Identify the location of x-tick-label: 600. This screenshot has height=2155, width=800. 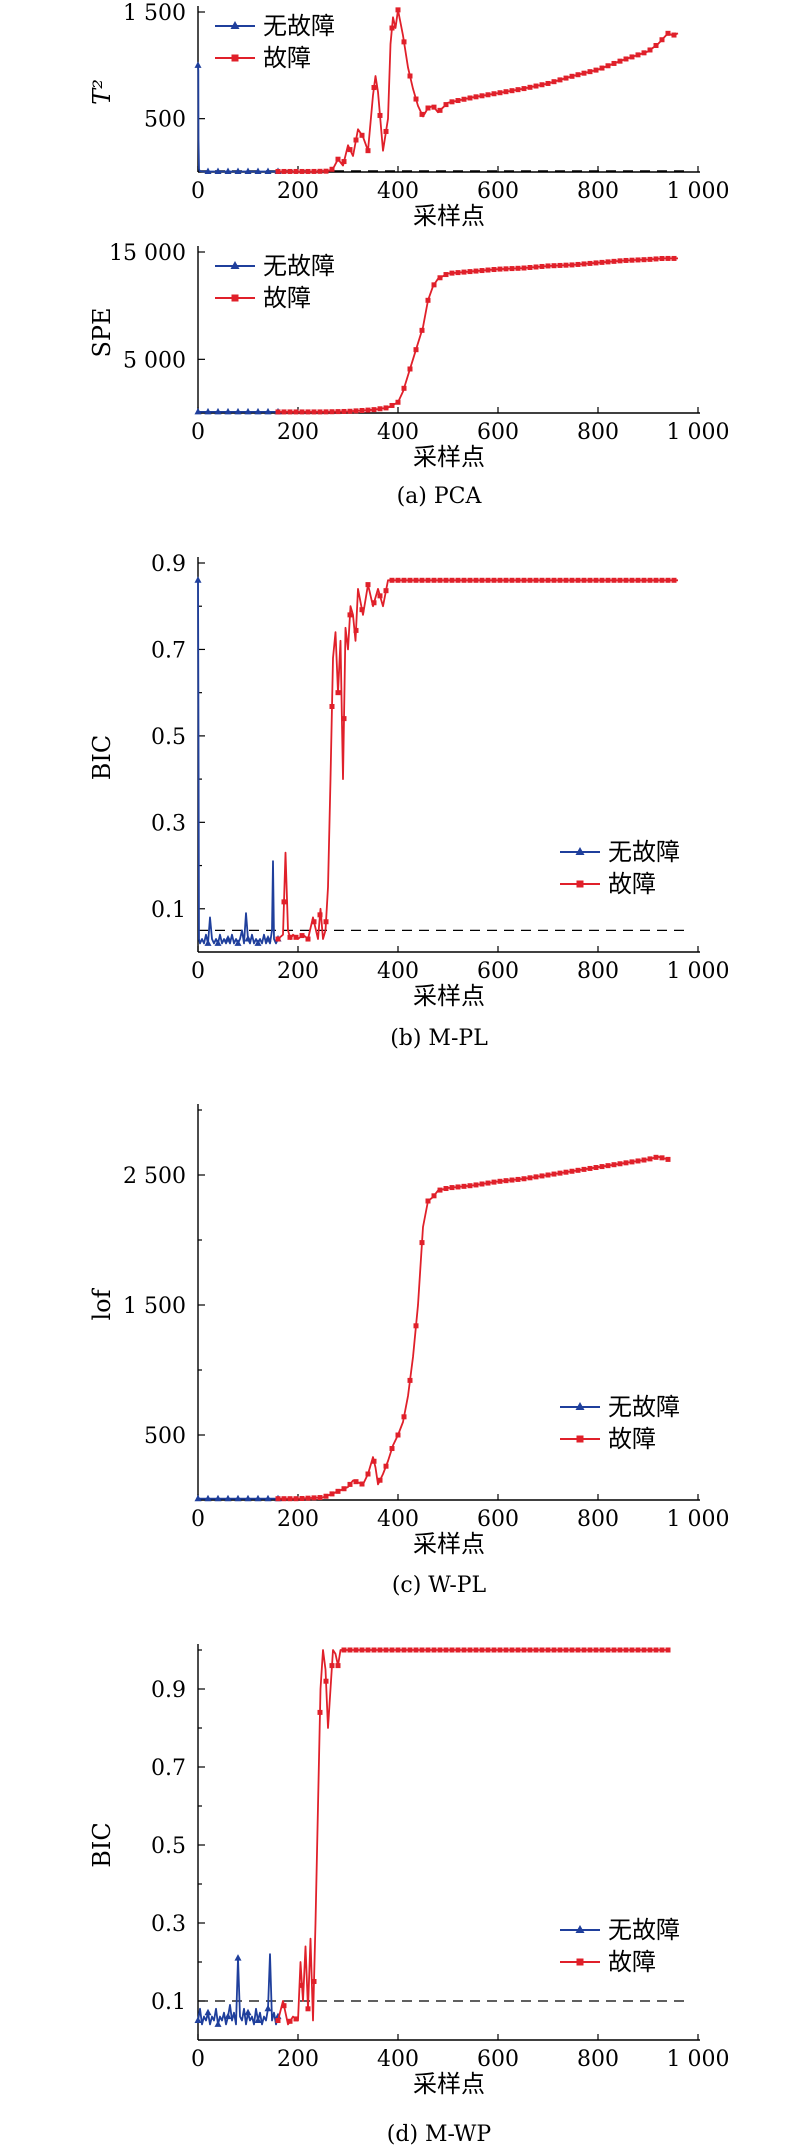
(498, 2059).